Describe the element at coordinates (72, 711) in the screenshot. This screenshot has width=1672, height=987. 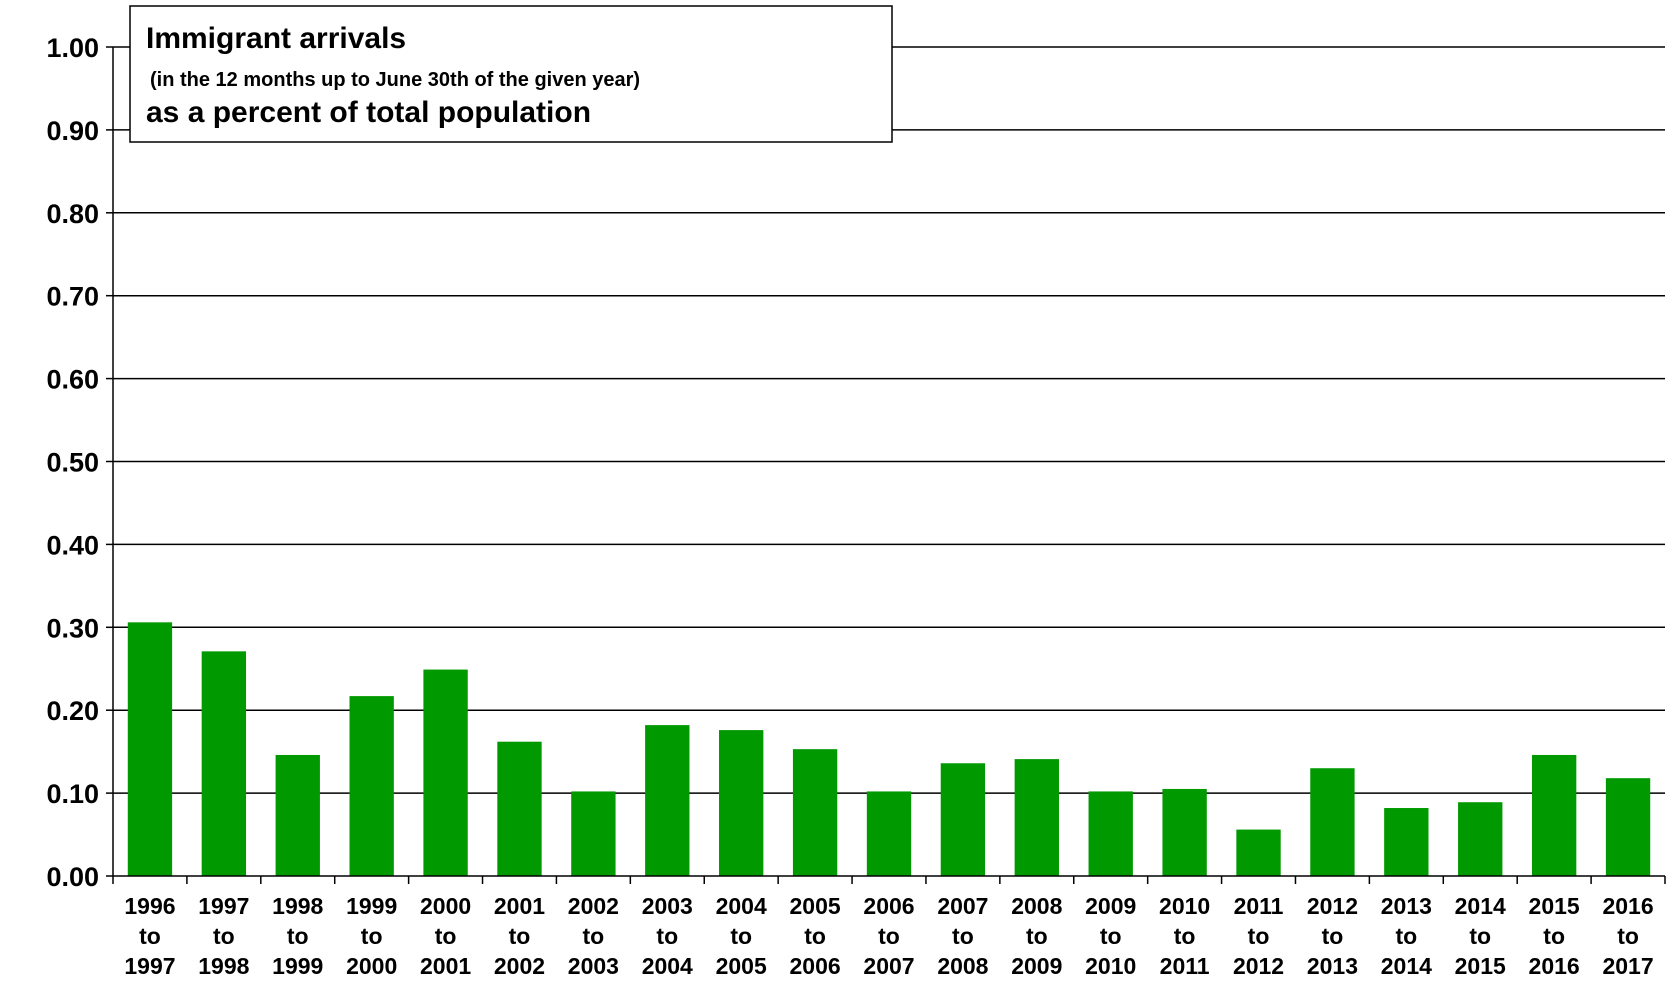
I see `y-tick-label: 0.20` at that location.